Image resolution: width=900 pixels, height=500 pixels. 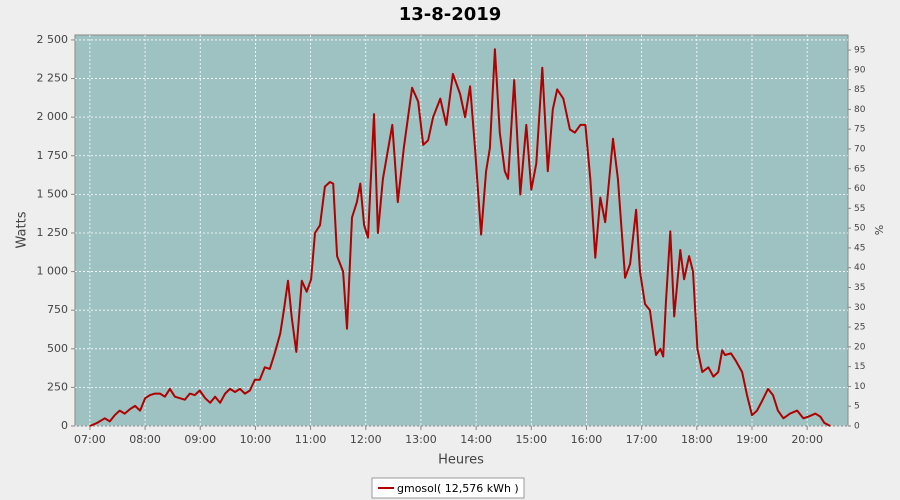 I want to click on legend-label: gmosol( 12,576 kWh ), so click(x=458, y=488).